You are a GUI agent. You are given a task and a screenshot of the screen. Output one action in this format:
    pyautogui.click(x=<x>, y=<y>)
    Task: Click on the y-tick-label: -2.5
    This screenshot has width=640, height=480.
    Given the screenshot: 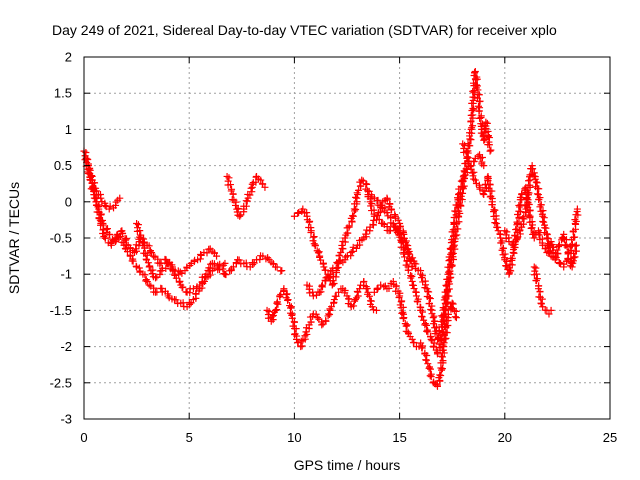 What is the action you would take?
    pyautogui.click(x=61, y=382)
    